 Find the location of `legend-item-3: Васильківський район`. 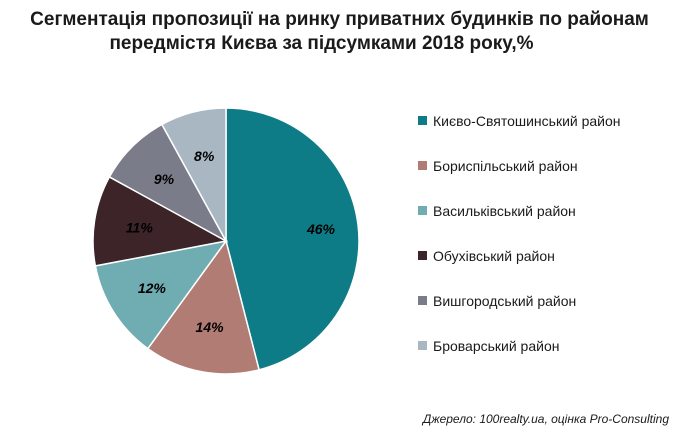

legend-item-3: Васильківський район is located at coordinates (497, 211).